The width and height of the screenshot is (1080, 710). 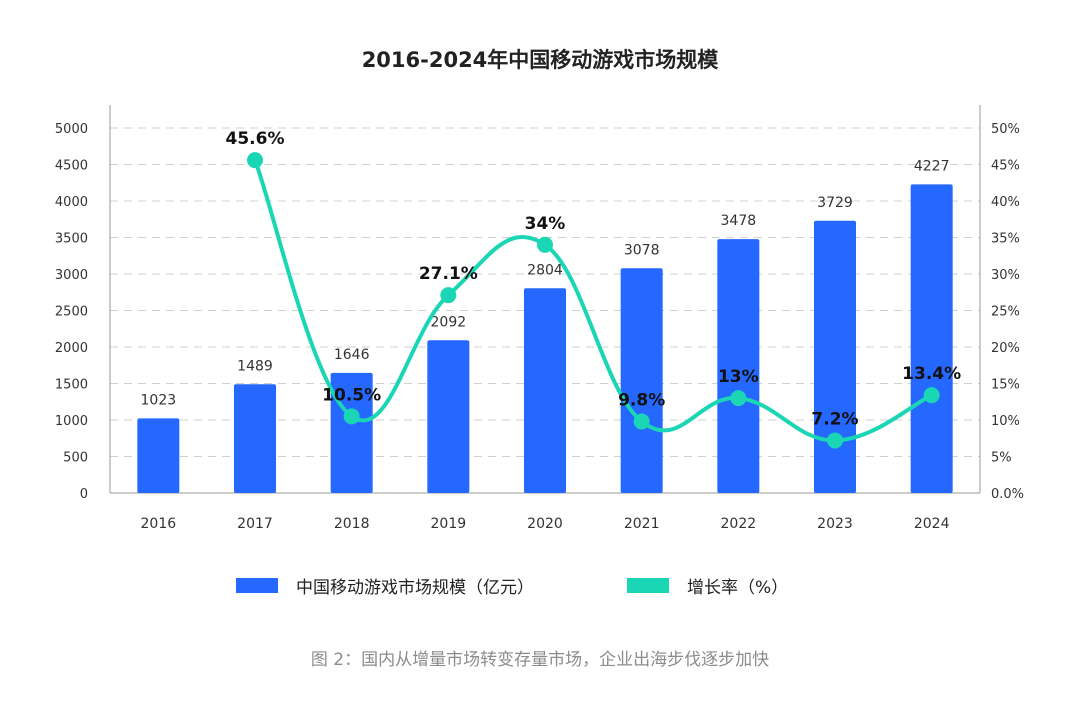 I want to click on bar-value-label: 1646, so click(x=352, y=355).